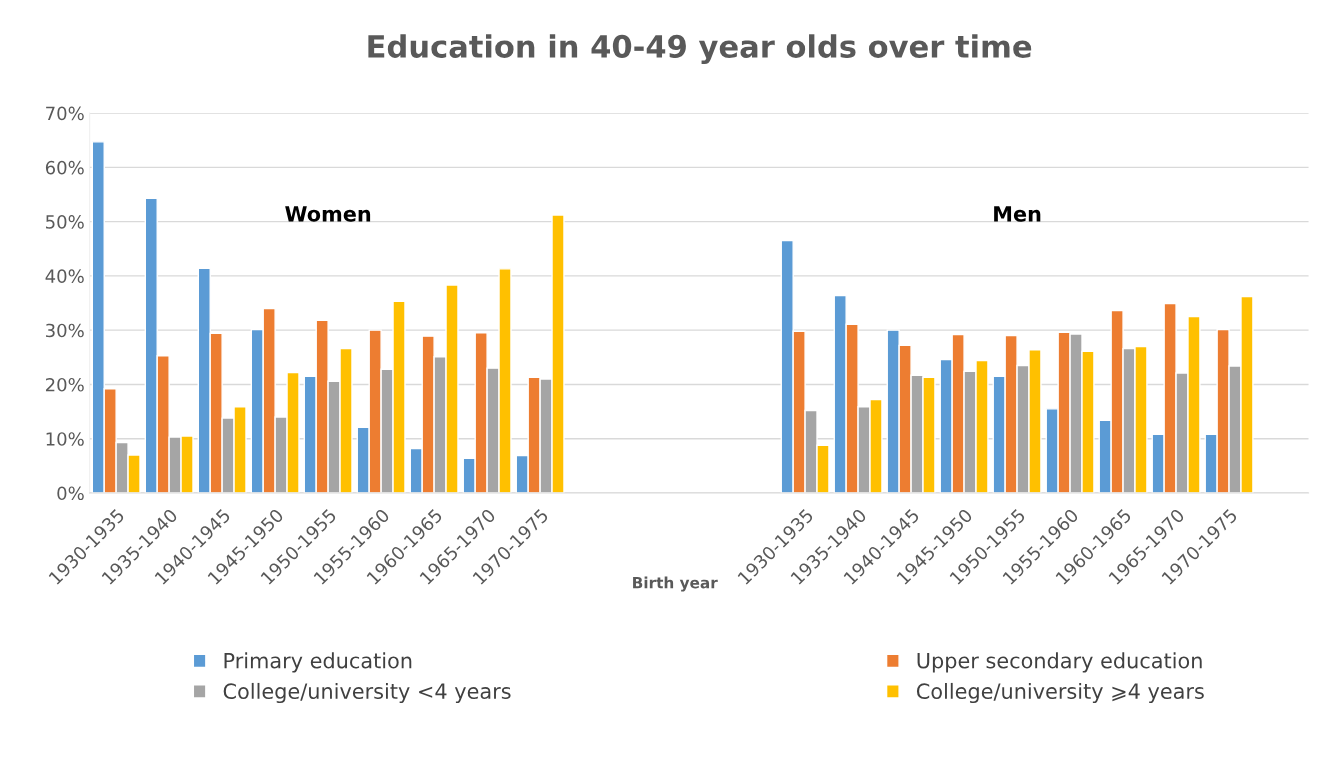 The height and width of the screenshot is (777, 1338). Describe the element at coordinates (65, 439) in the screenshot. I see `y-tick-label: 10%` at that location.